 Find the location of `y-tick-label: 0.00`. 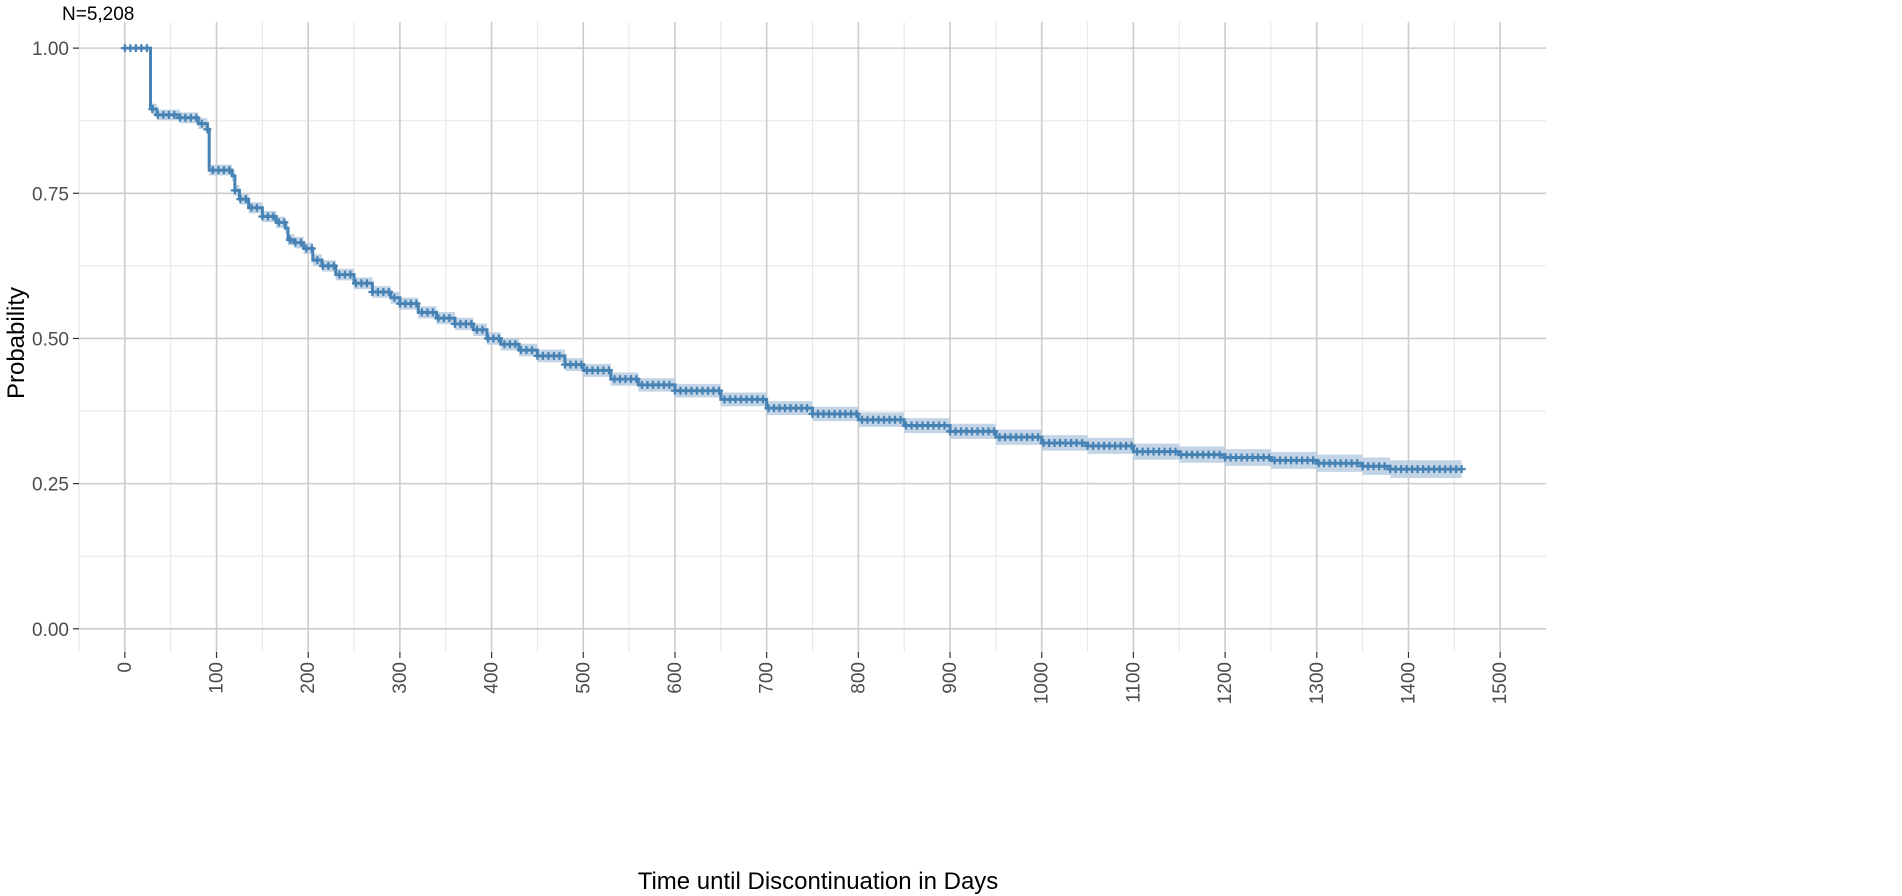

y-tick-label: 0.00 is located at coordinates (50, 630).